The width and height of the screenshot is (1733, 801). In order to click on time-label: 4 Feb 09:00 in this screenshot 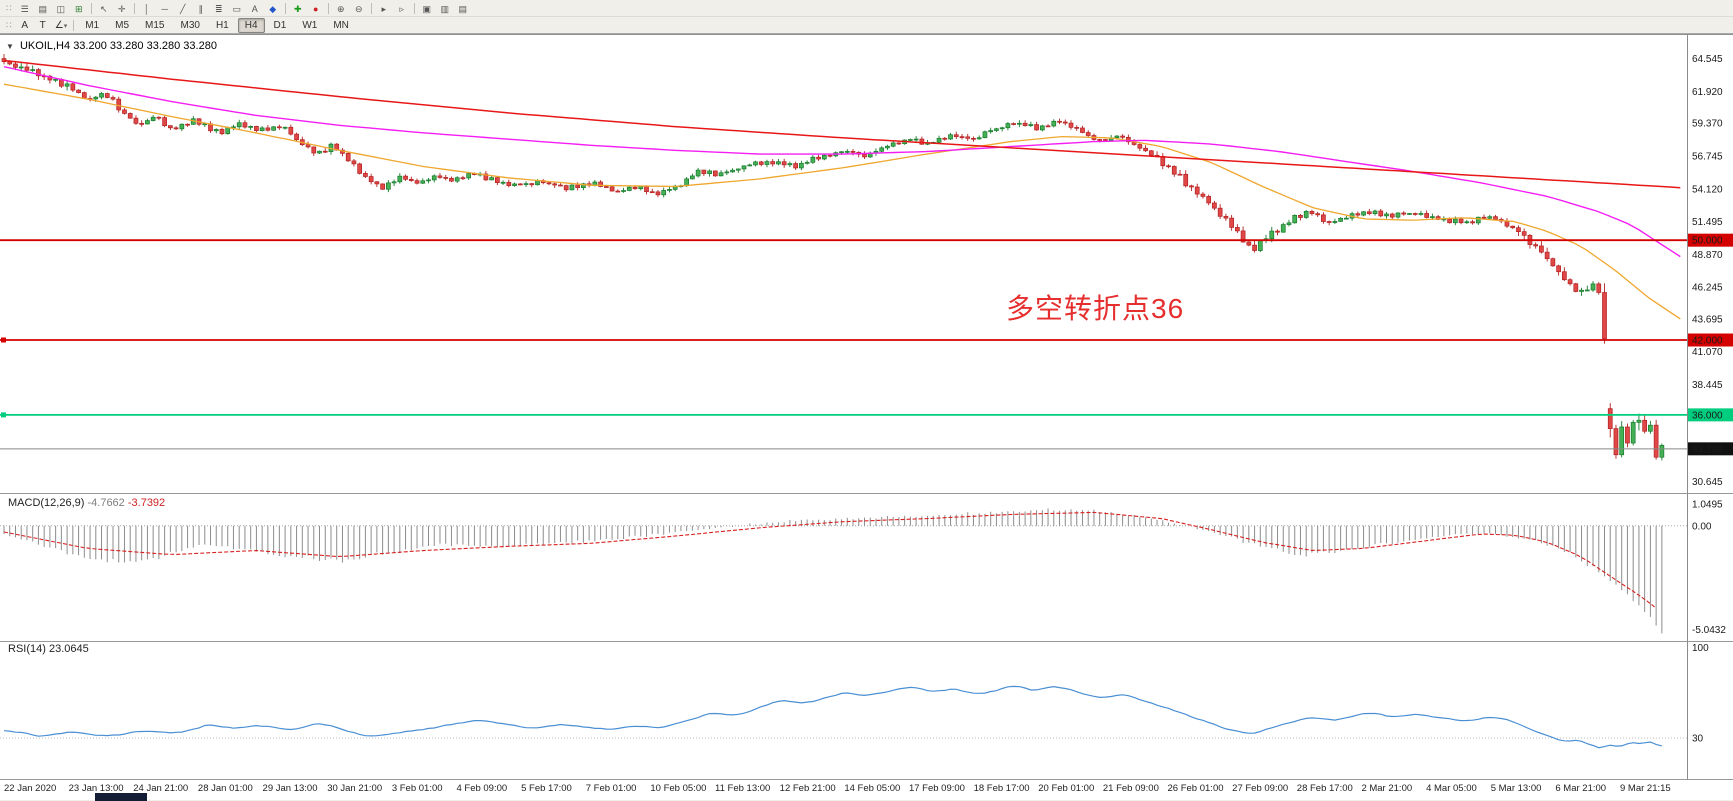, I will do `click(481, 788)`.